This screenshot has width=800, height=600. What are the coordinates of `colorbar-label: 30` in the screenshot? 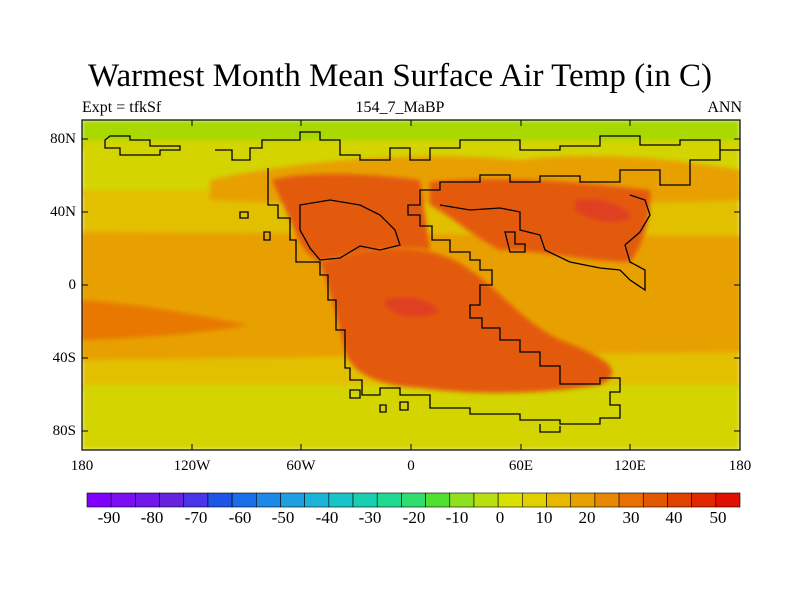 It's located at (631, 517).